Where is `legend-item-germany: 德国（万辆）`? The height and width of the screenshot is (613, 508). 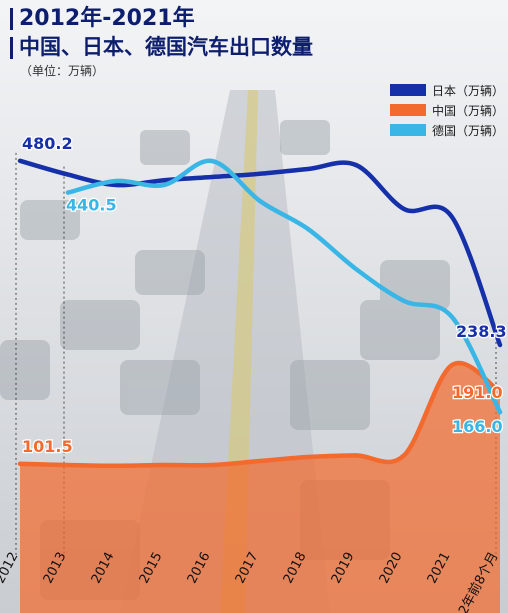
legend-item-germany: 德国（万辆） is located at coordinates (447, 130).